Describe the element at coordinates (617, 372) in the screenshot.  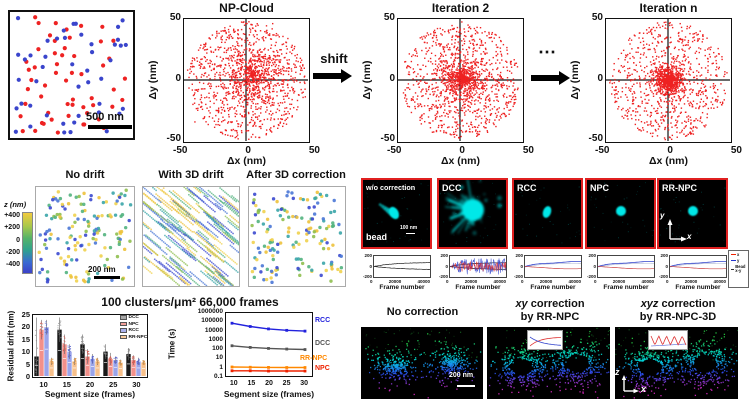
I see `z-axis-letter: z` at that location.